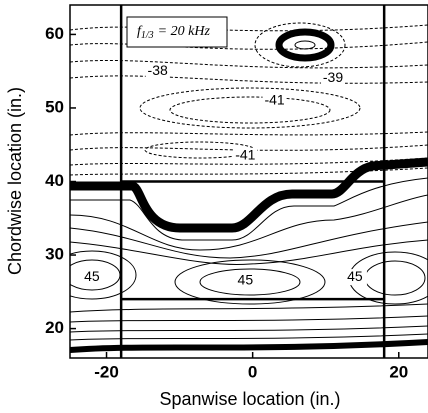 This screenshot has height=413, width=428. Describe the element at coordinates (398, 371) in the screenshot. I see `x-tick-label: 20` at that location.